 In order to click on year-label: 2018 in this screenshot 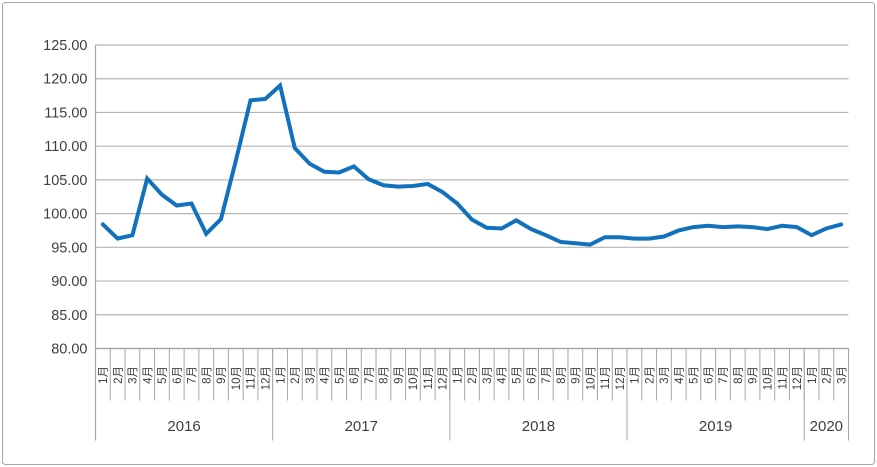, I will do `click(538, 426)`.